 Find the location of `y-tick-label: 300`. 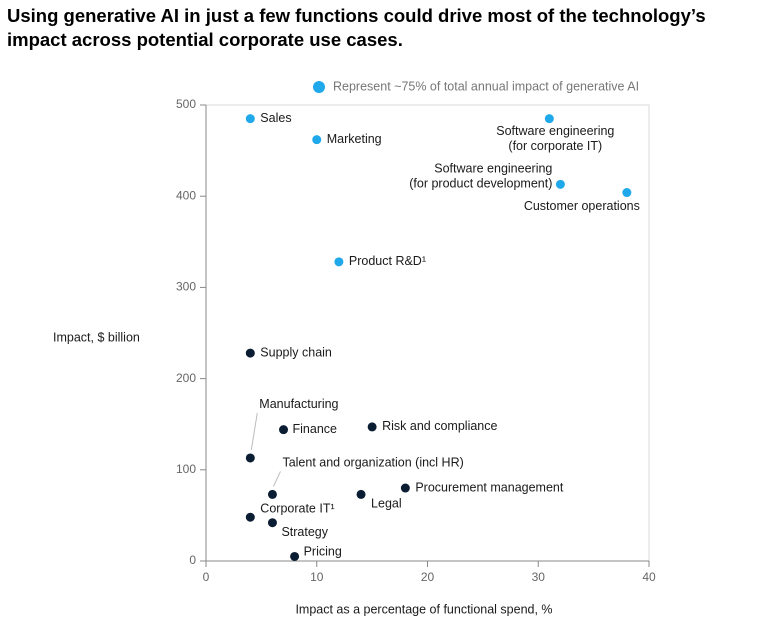

y-tick-label: 300 is located at coordinates (186, 287).